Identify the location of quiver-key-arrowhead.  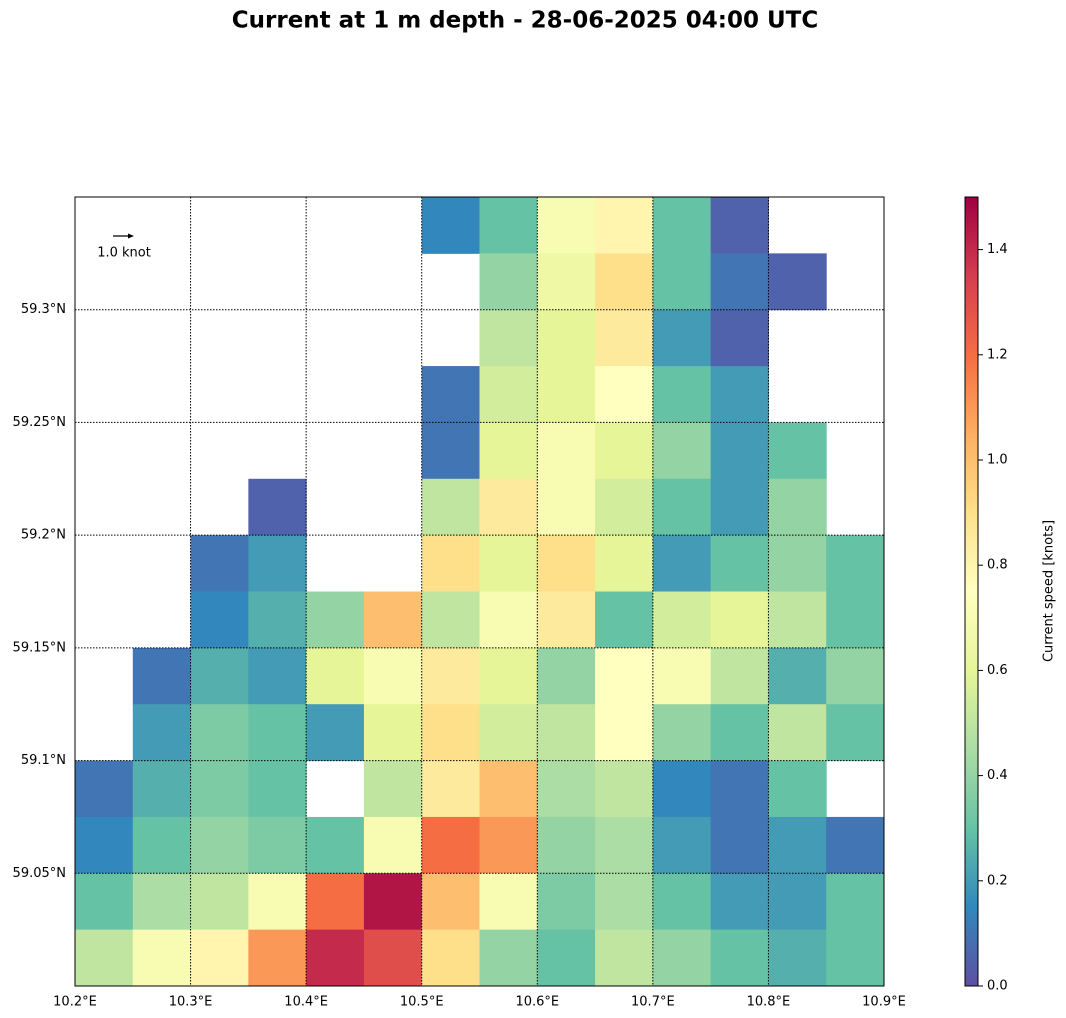
(131, 236).